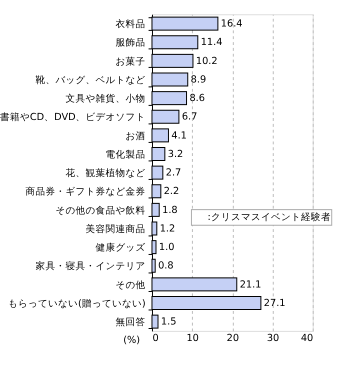  I want to click on text: 1.2, so click(168, 228).